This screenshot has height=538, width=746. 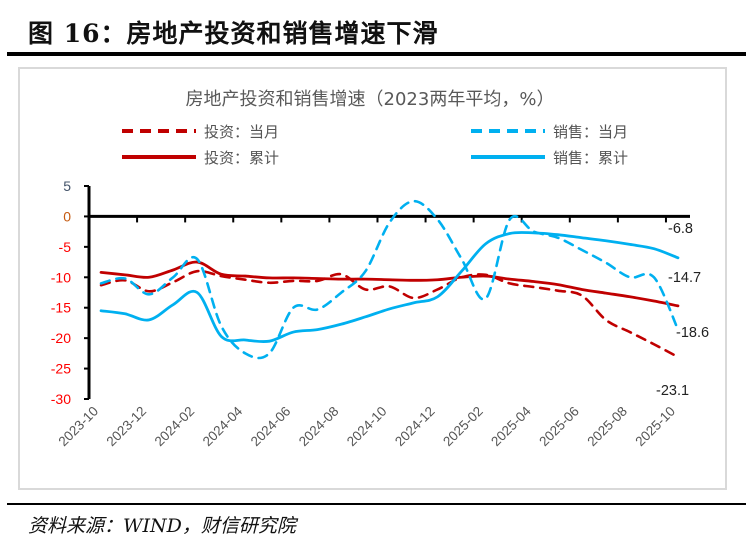 What do you see at coordinates (61, 369) in the screenshot?
I see `y-tick-label: -25` at bounding box center [61, 369].